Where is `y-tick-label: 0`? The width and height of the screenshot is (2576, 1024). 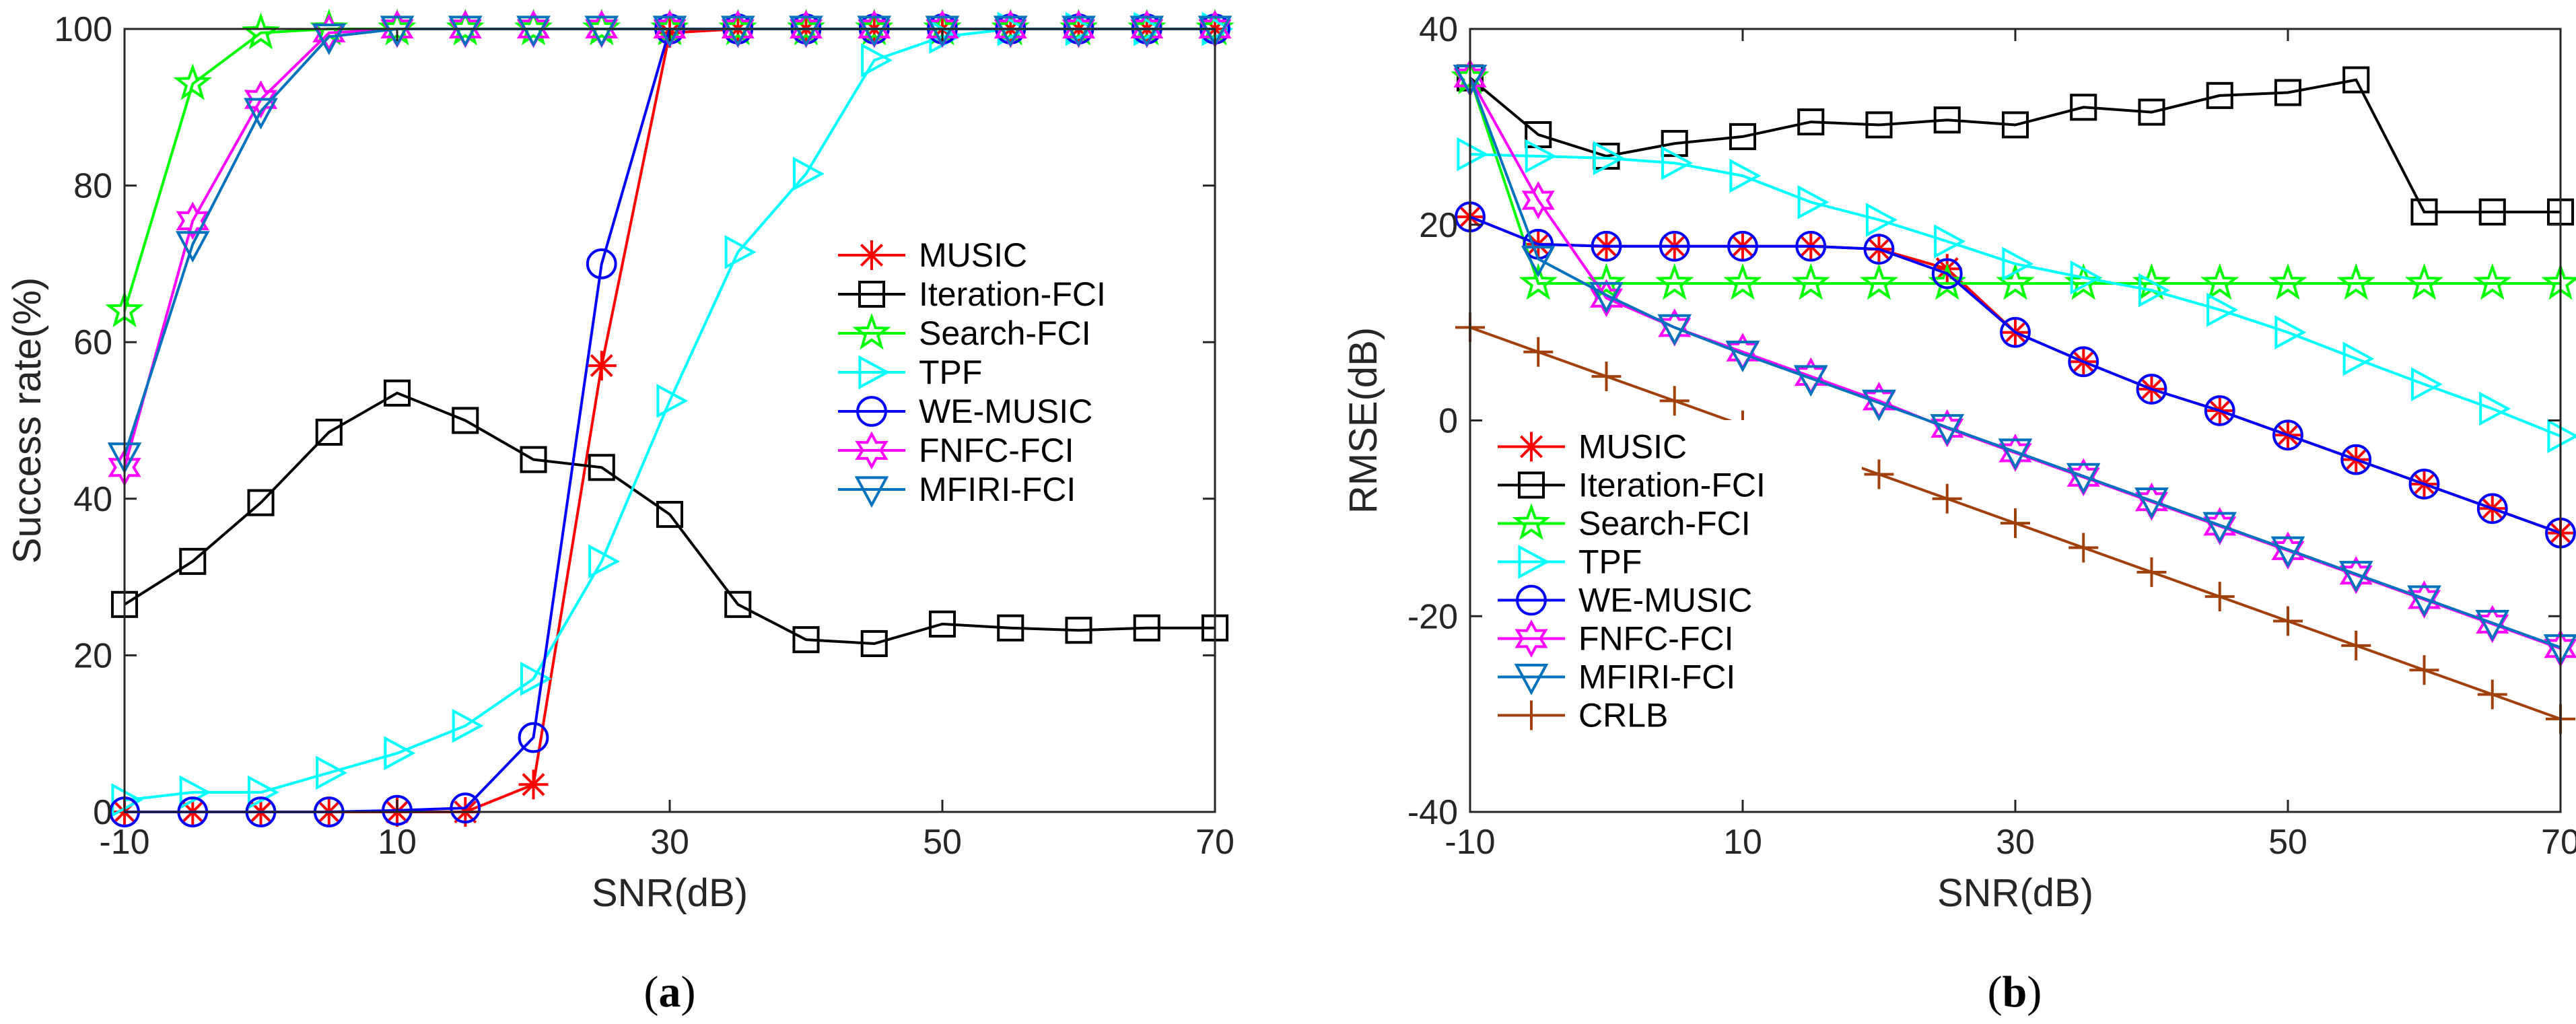
y-tick-label: 0 is located at coordinates (1448, 421).